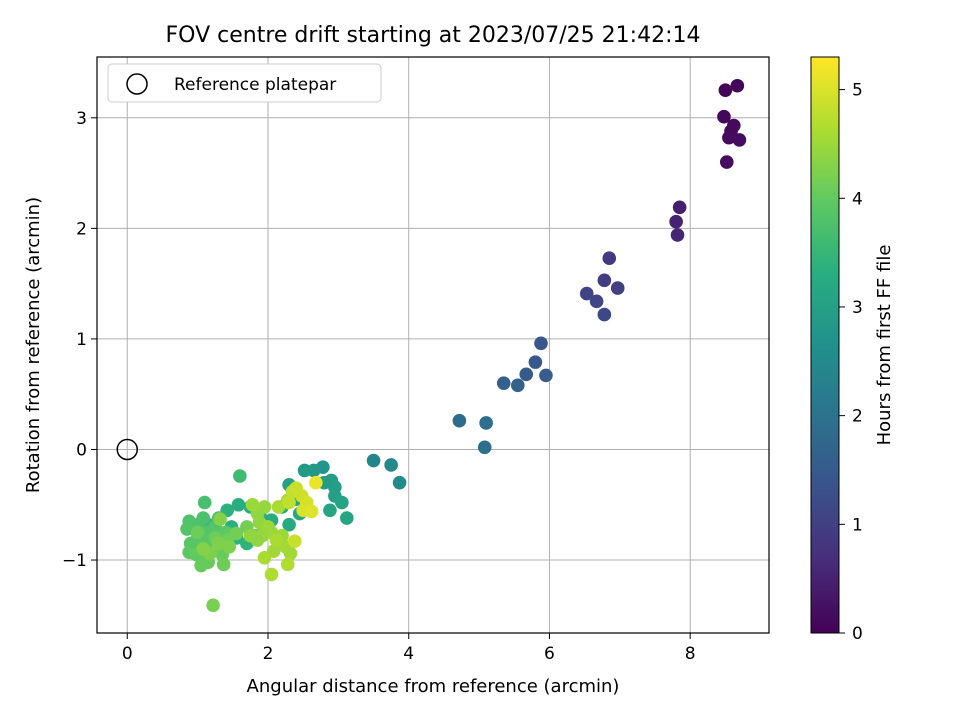 The height and width of the screenshot is (724, 960). What do you see at coordinates (137, 84) in the screenshot?
I see `legend-marker-reference` at bounding box center [137, 84].